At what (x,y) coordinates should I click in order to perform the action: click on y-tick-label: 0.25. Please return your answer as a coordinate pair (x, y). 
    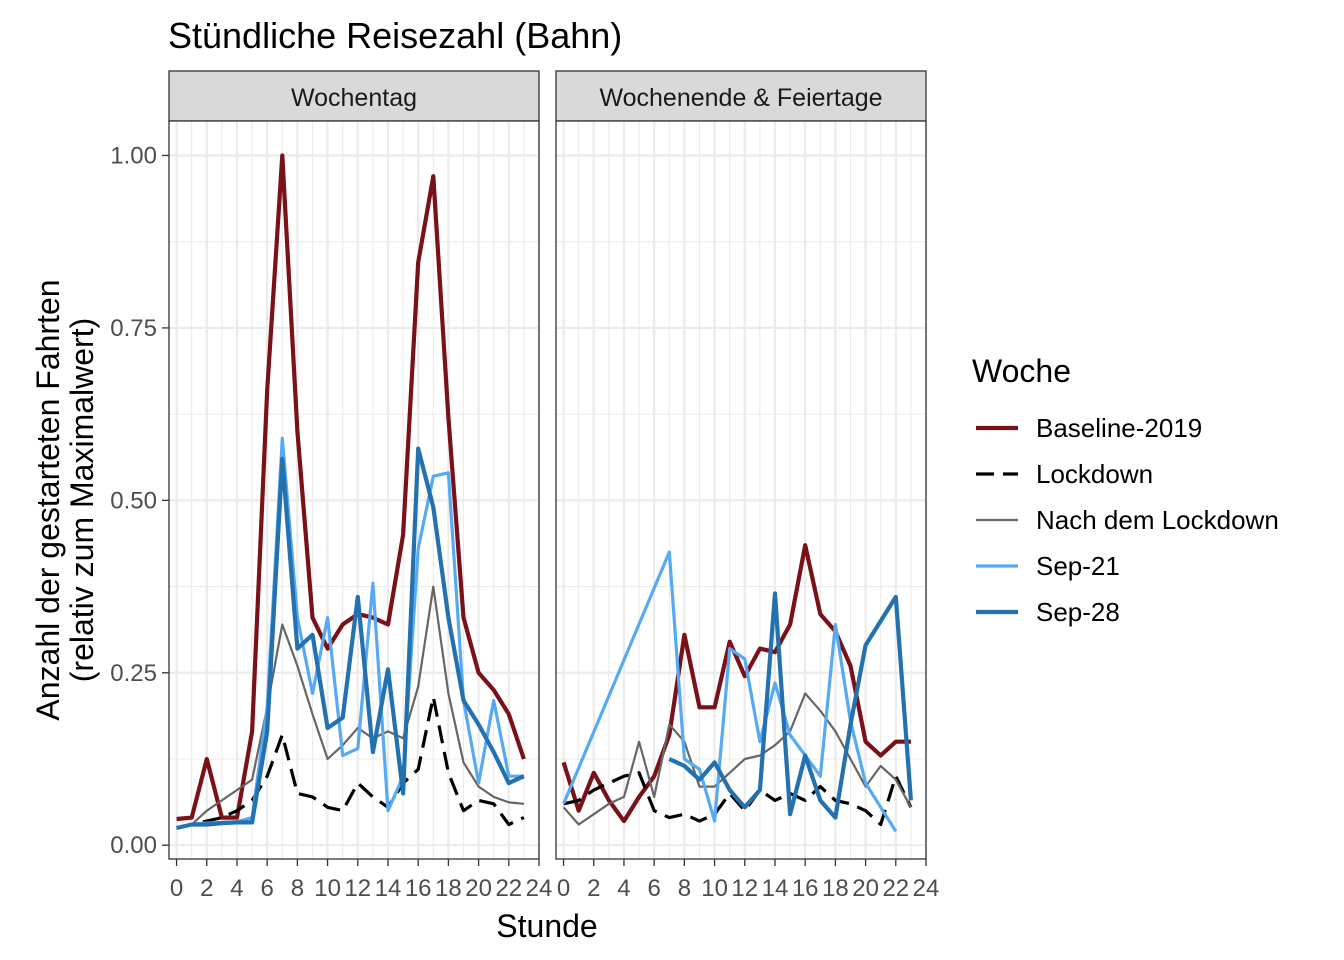
    Looking at the image, I should click on (133, 673).